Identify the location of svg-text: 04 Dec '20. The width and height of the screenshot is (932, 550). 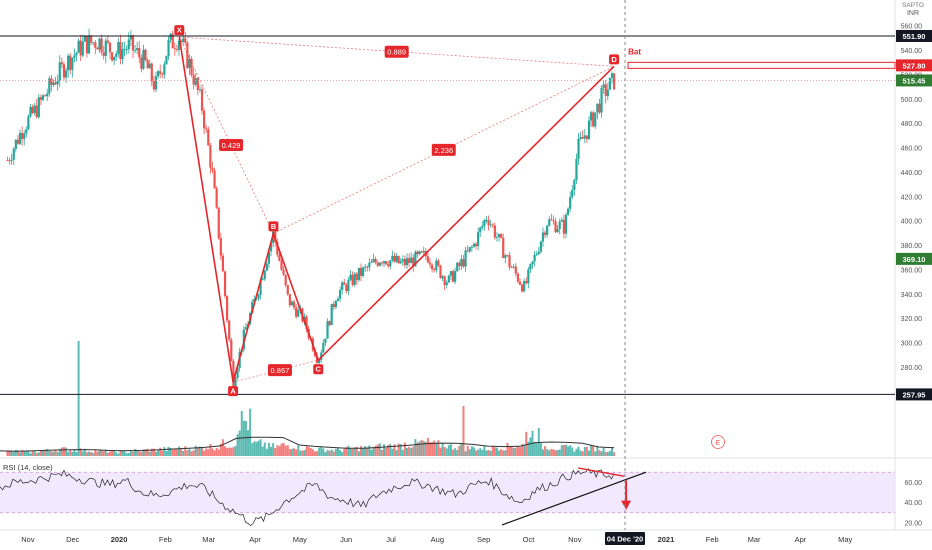
(625, 539).